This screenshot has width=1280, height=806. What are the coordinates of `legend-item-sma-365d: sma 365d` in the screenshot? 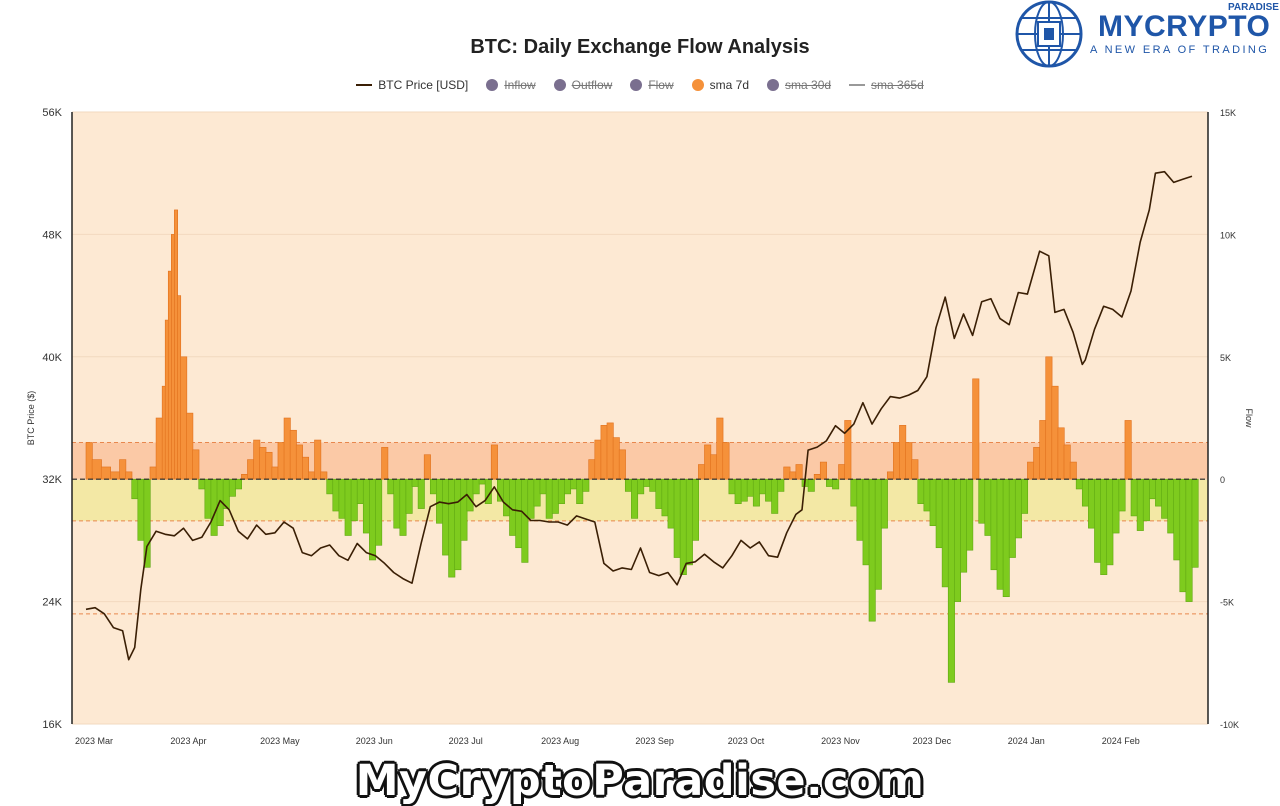 It's located at (886, 85).